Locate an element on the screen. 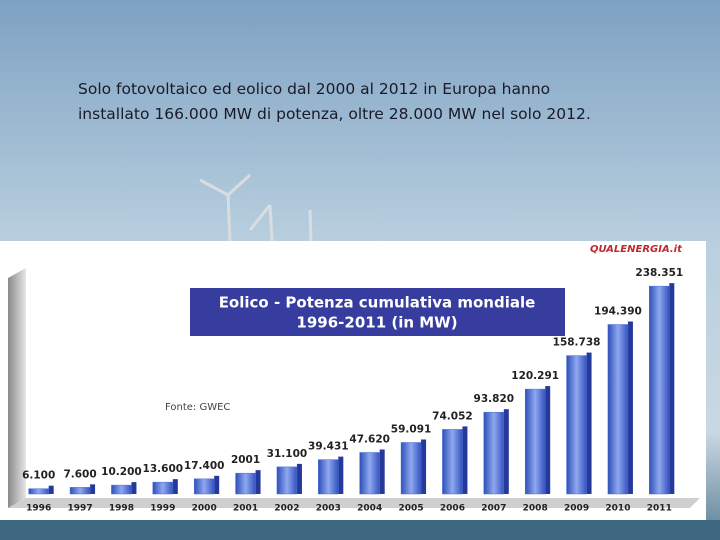 Image resolution: width=720 pixels, height=540 pixels. x-tick-label: 2004 is located at coordinates (369, 509).